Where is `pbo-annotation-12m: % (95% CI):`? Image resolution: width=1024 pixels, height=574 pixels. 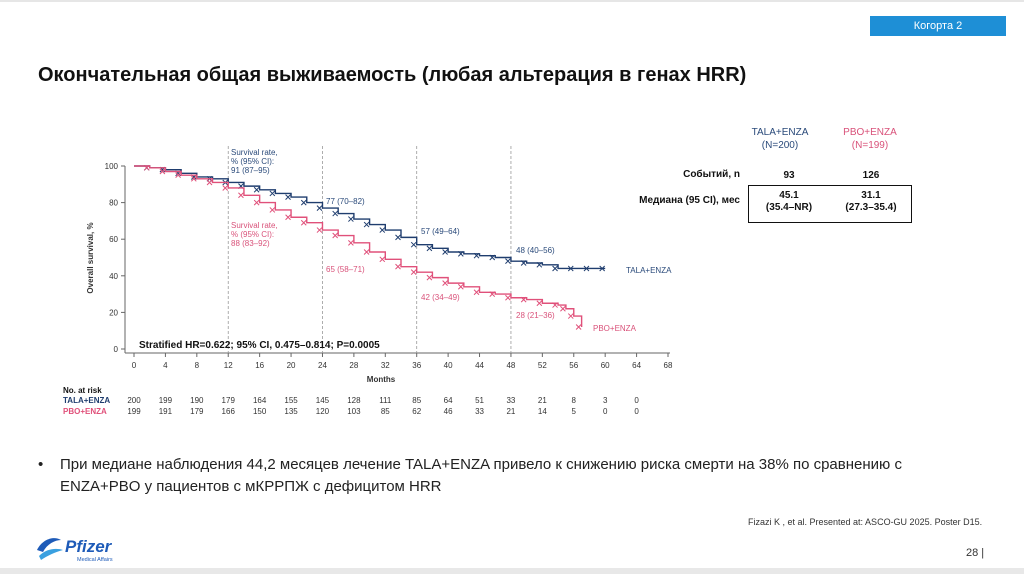 pbo-annotation-12m: % (95% CI): is located at coordinates (252, 234).